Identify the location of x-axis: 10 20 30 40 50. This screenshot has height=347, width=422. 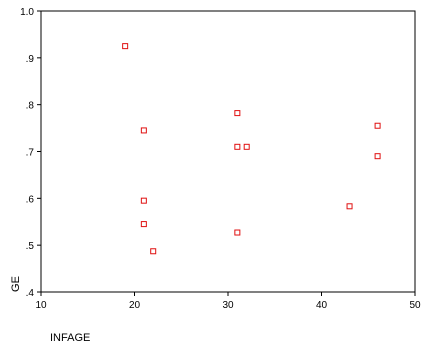
(228, 301).